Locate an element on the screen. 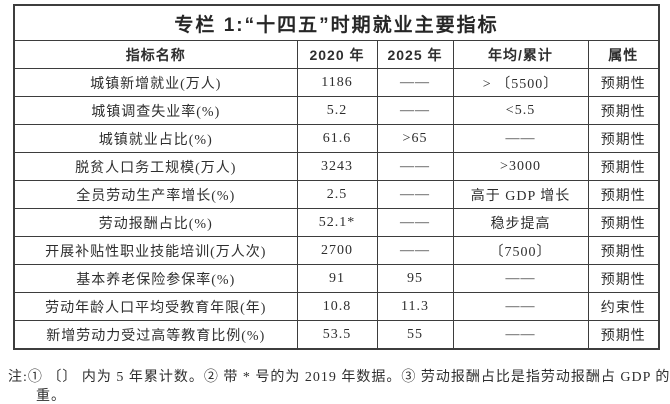 The height and width of the screenshot is (404, 670). indicator-name: 全员劳动生产率增长(%) is located at coordinates (155, 194).